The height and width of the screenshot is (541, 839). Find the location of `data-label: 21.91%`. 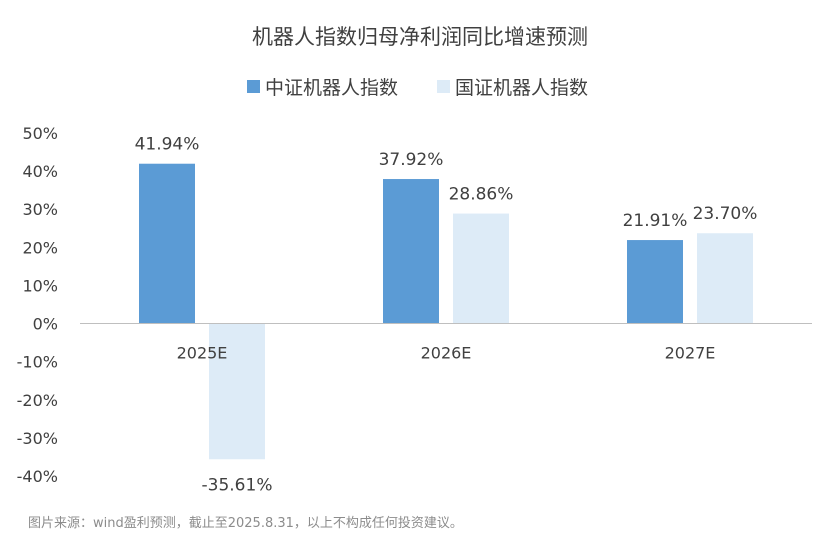

data-label: 21.91% is located at coordinates (655, 221).